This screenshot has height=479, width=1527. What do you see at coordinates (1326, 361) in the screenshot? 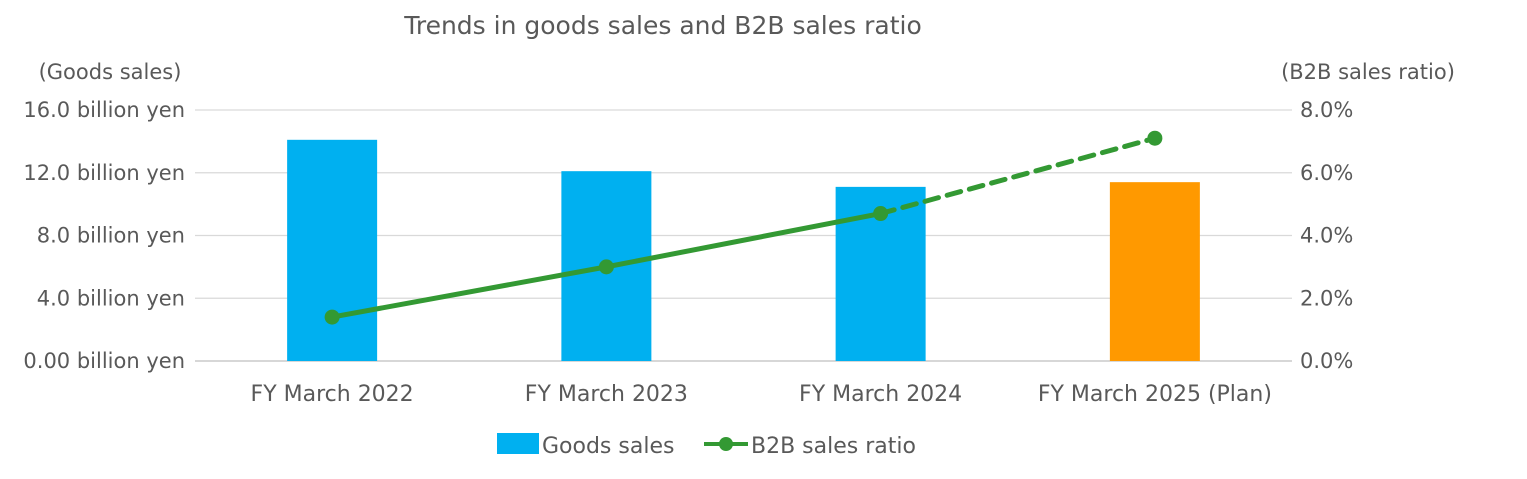
I see `right-tick-label: 0.0%` at bounding box center [1326, 361].